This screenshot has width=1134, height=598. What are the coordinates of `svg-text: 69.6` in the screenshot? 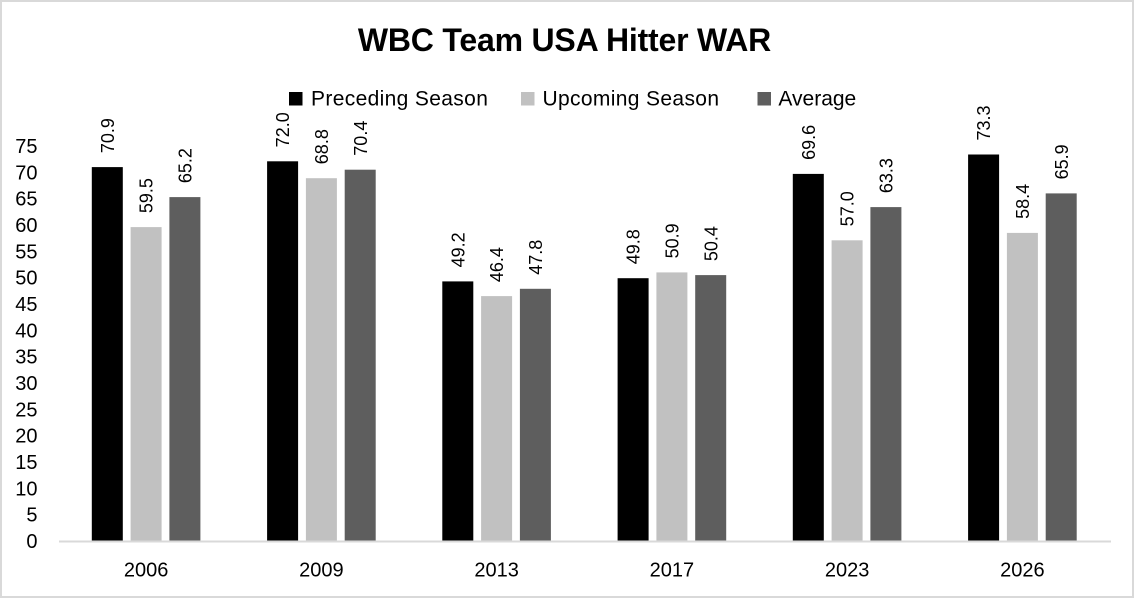 It's located at (809, 142).